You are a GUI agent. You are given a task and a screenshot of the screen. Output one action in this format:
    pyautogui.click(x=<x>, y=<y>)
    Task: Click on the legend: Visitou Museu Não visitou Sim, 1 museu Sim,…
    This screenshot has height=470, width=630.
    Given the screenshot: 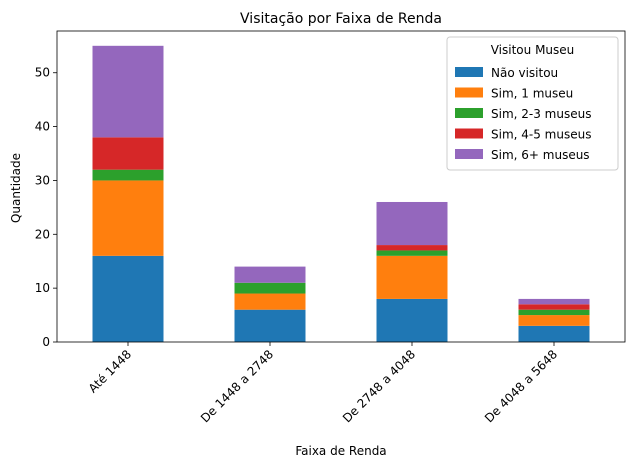 What is the action you would take?
    pyautogui.click(x=532, y=103)
    